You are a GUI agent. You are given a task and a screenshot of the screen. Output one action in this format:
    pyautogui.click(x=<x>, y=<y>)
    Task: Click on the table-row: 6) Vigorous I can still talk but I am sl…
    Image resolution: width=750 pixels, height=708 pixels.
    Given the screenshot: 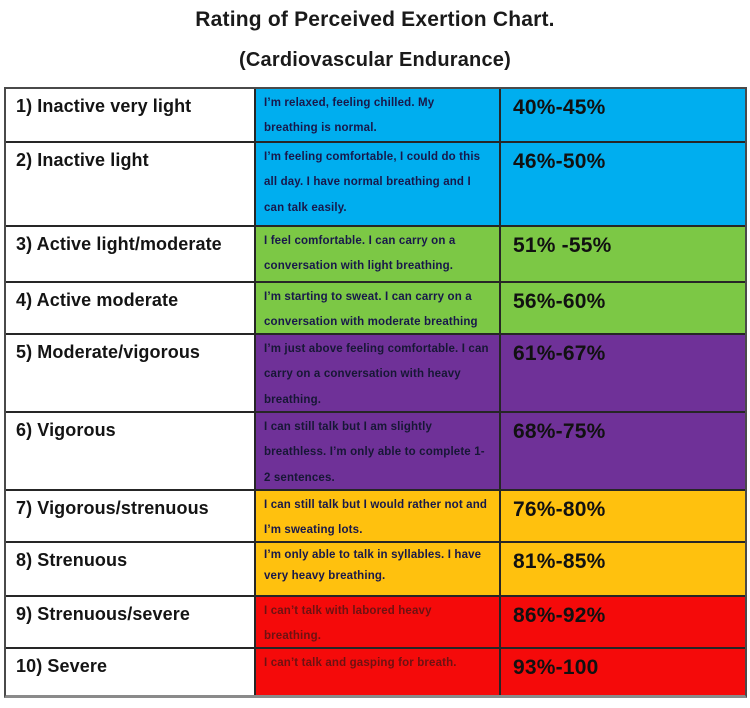 What is the action you would take?
    pyautogui.click(x=375, y=450)
    